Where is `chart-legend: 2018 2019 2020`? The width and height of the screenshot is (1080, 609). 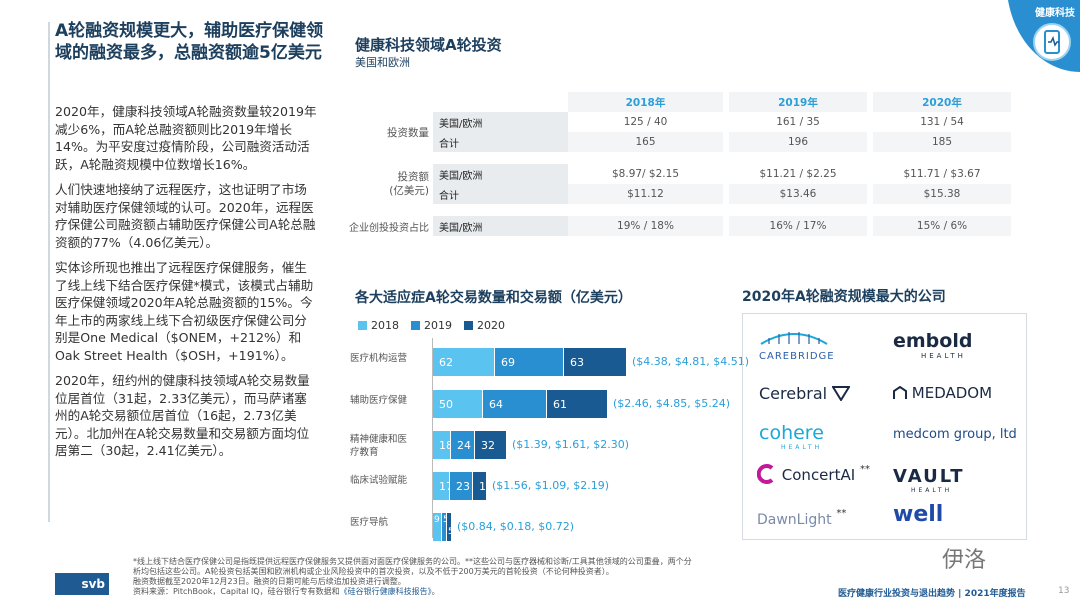
chart-legend: 2018 2019 2020 is located at coordinates (431, 325).